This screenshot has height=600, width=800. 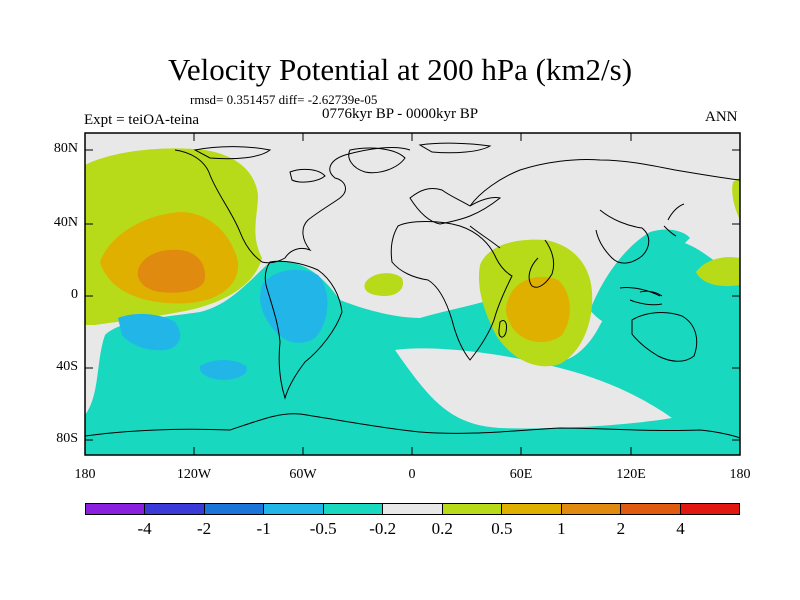 What do you see at coordinates (736, 199) in the screenshot?
I see `contour-northeast-positive` at bounding box center [736, 199].